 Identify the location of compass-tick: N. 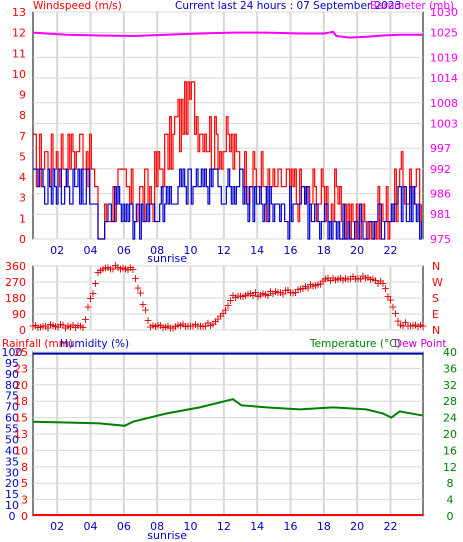
(436, 266).